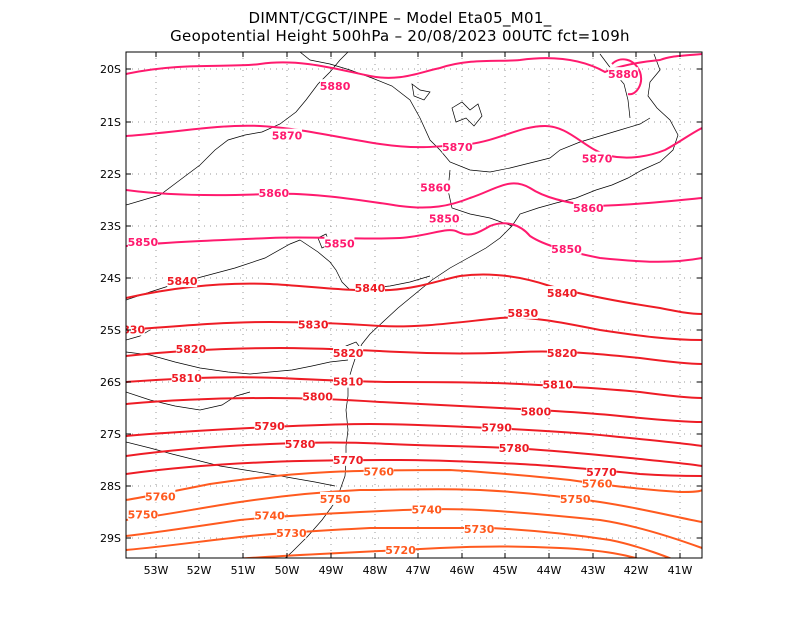  What do you see at coordinates (110, 69) in the screenshot?
I see `lat-label-20S: 20S` at bounding box center [110, 69].